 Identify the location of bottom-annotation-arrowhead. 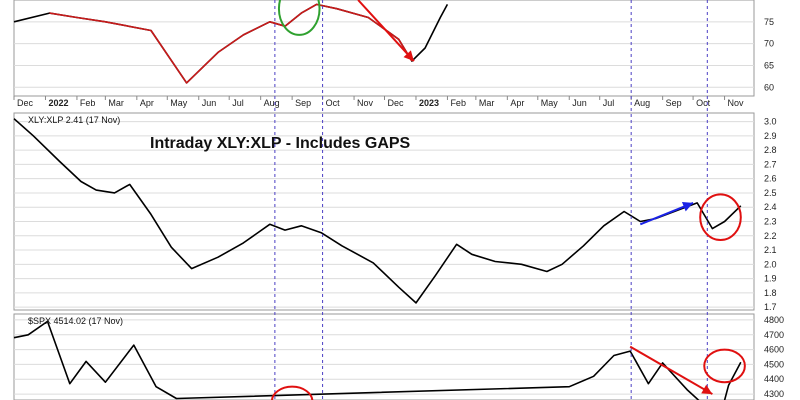
(707, 389).